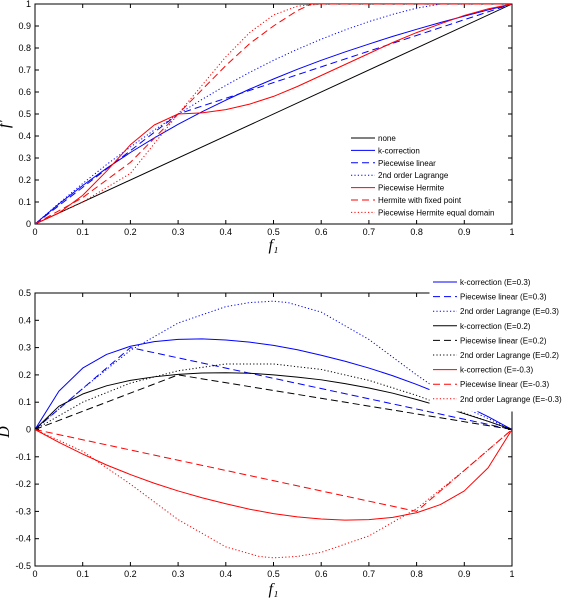  I want to click on y-axis-label: D, so click(6, 432).